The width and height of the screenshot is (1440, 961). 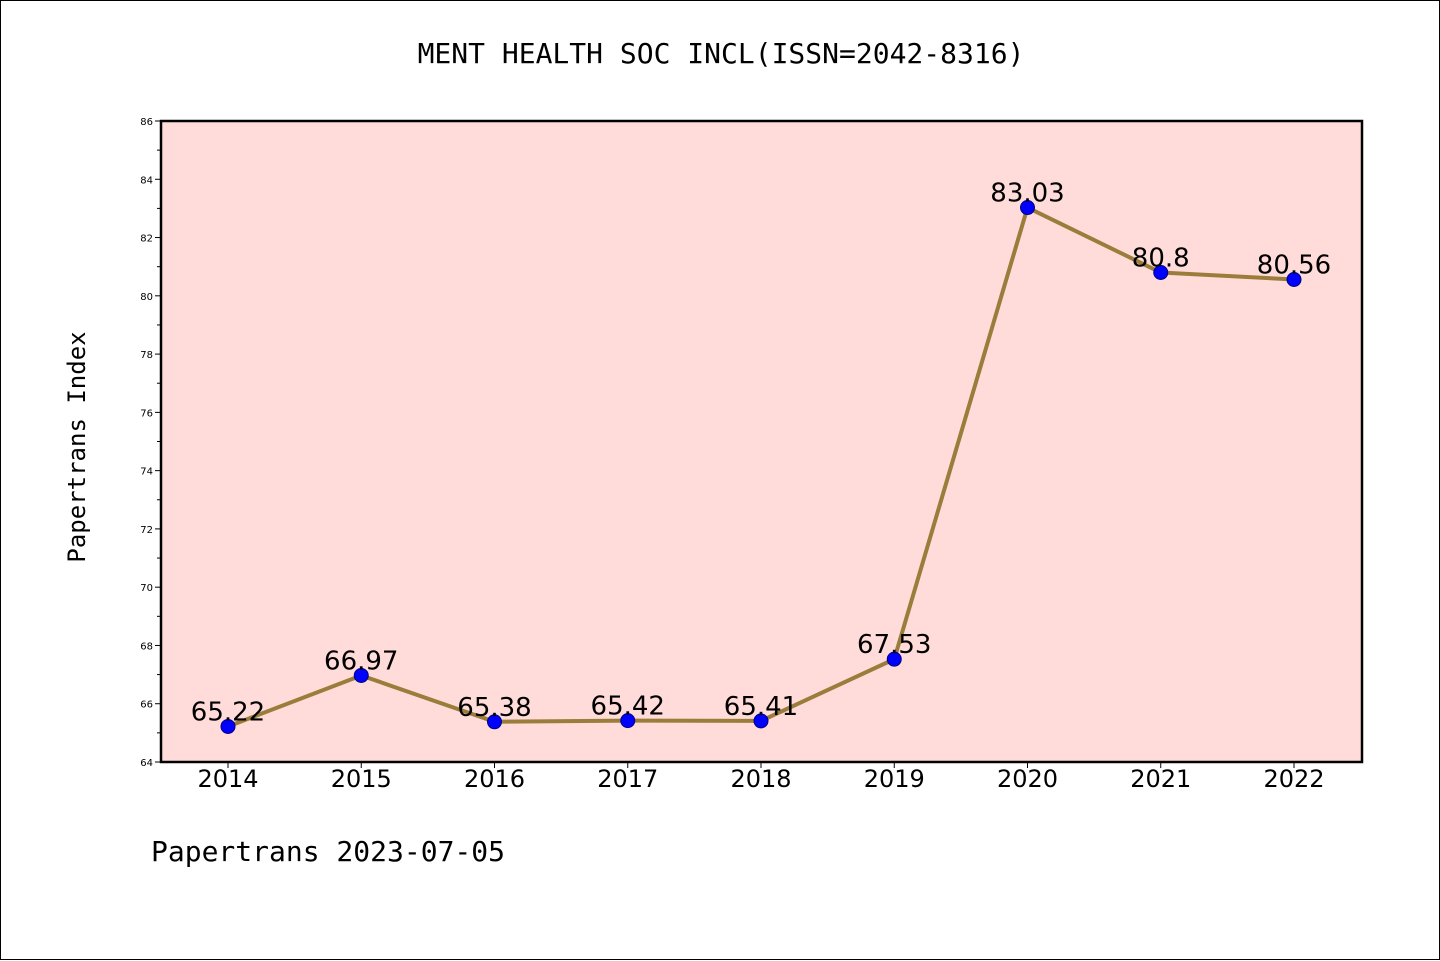 I want to click on data-label: 83.03, so click(x=1027, y=194).